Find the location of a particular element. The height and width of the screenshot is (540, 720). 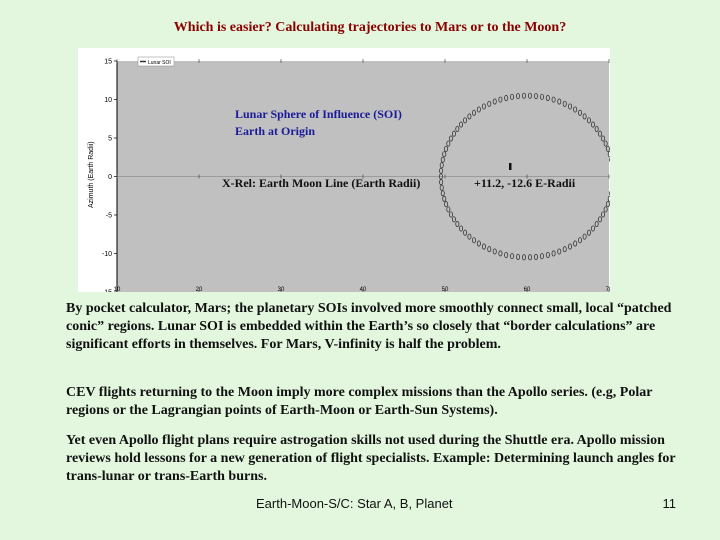

legend-box is located at coordinates (156, 61).